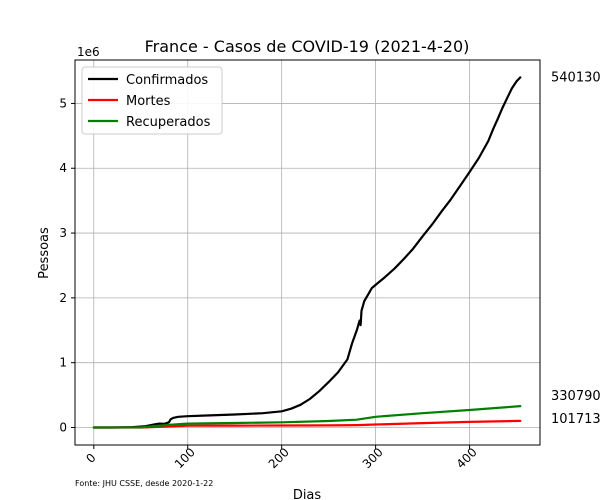 This screenshot has height=500, width=600. Describe the element at coordinates (63, 298) in the screenshot. I see `y-tick-label: 2` at that location.